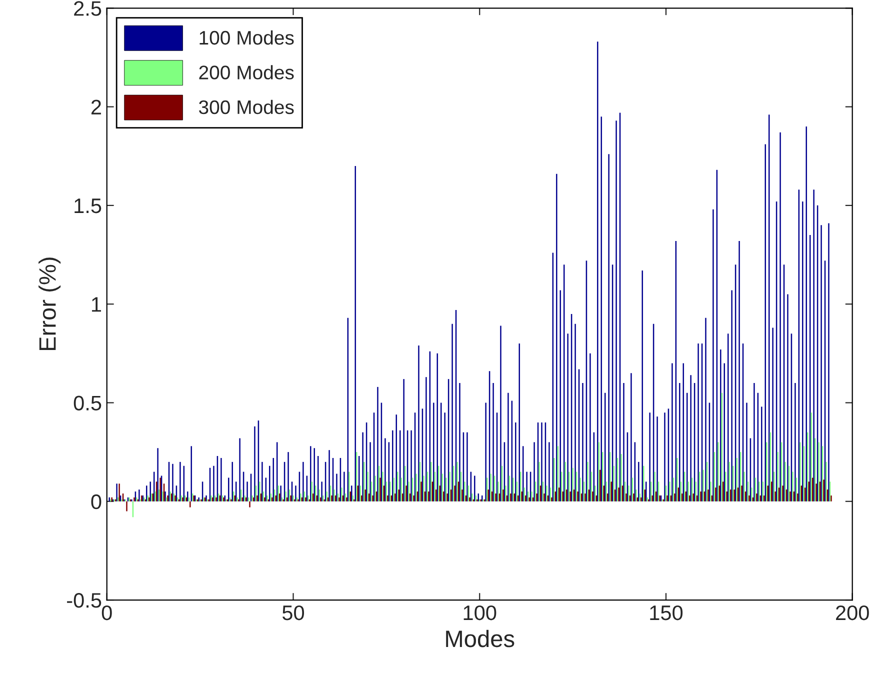 The image size is (876, 678). Describe the element at coordinates (246, 72) in the screenshot. I see `legend-label: 200 Modes` at that location.